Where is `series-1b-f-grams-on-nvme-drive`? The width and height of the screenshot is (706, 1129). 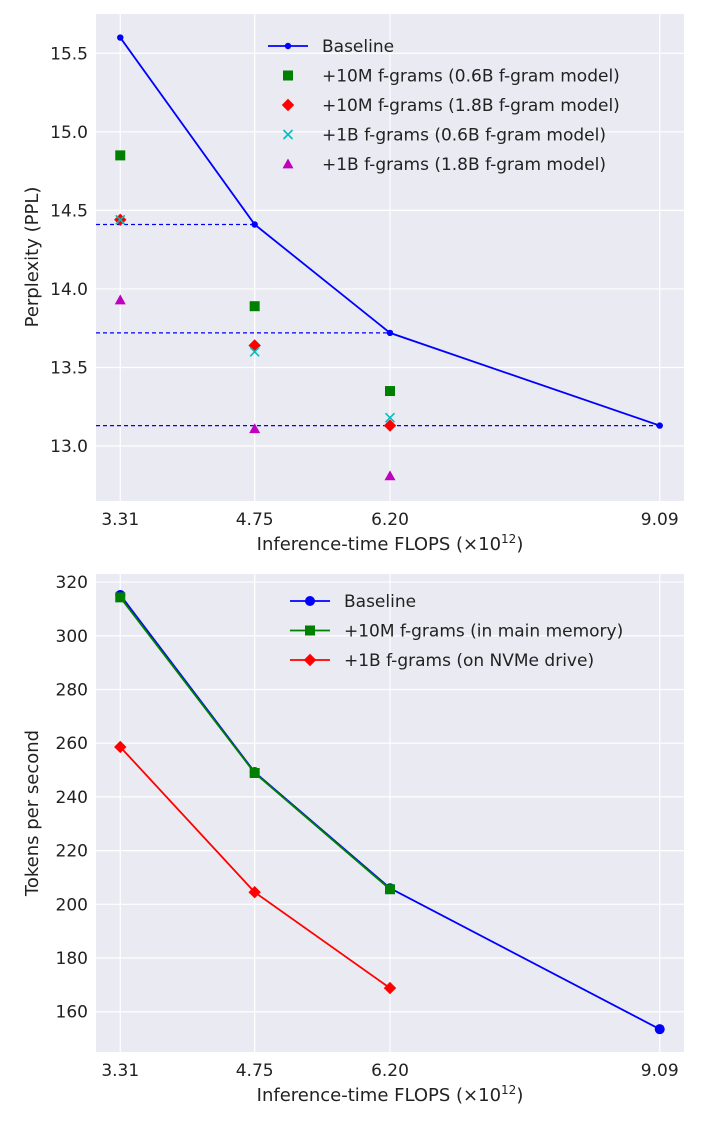
series-1b-f-grams-on-nvme-drive is located at coordinates (255, 867).